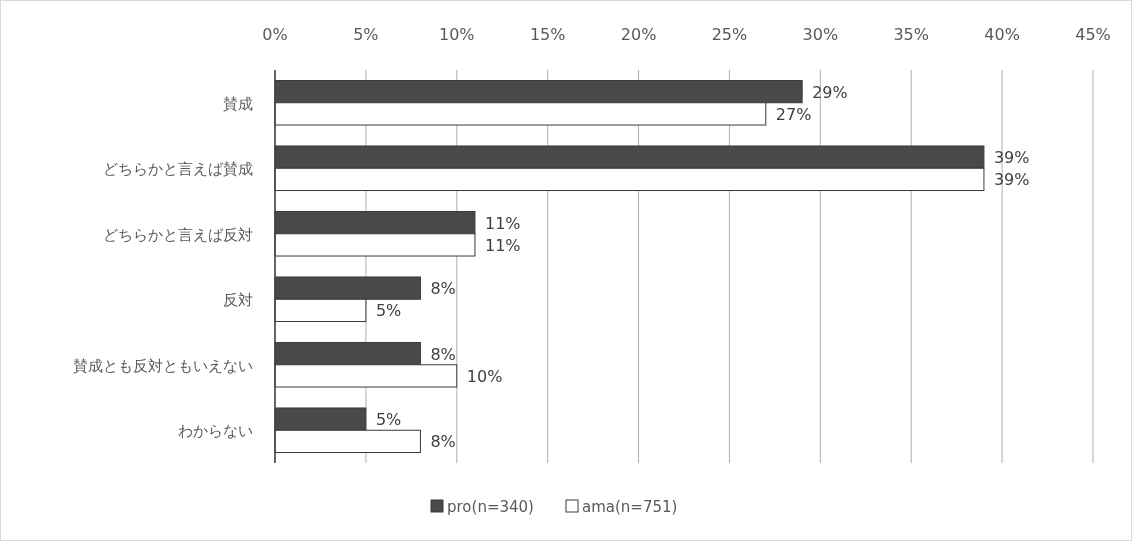 The height and width of the screenshot is (541, 1132). Describe the element at coordinates (275, 34) in the screenshot. I see `x-tick-label: 0%` at that location.